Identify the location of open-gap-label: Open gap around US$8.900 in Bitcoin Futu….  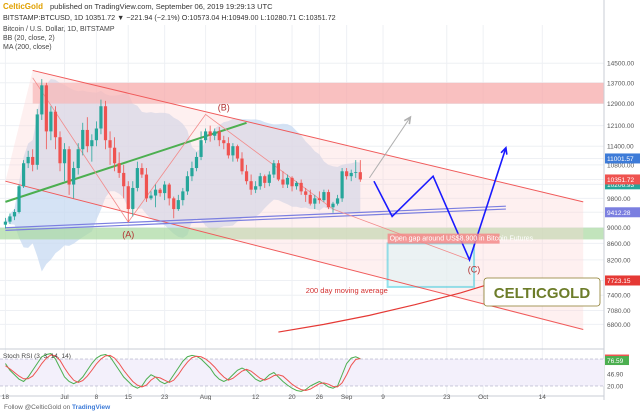
(462, 239).